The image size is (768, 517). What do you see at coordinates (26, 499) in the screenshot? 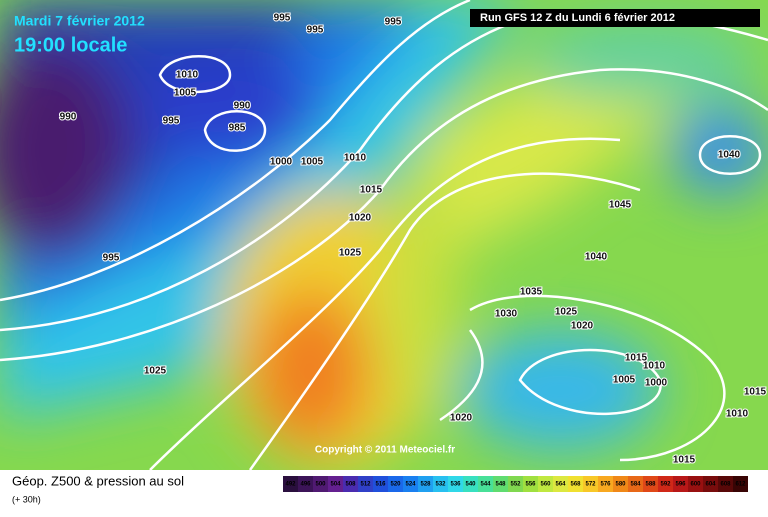
I see `lead-time: (+ 30h)` at bounding box center [26, 499].